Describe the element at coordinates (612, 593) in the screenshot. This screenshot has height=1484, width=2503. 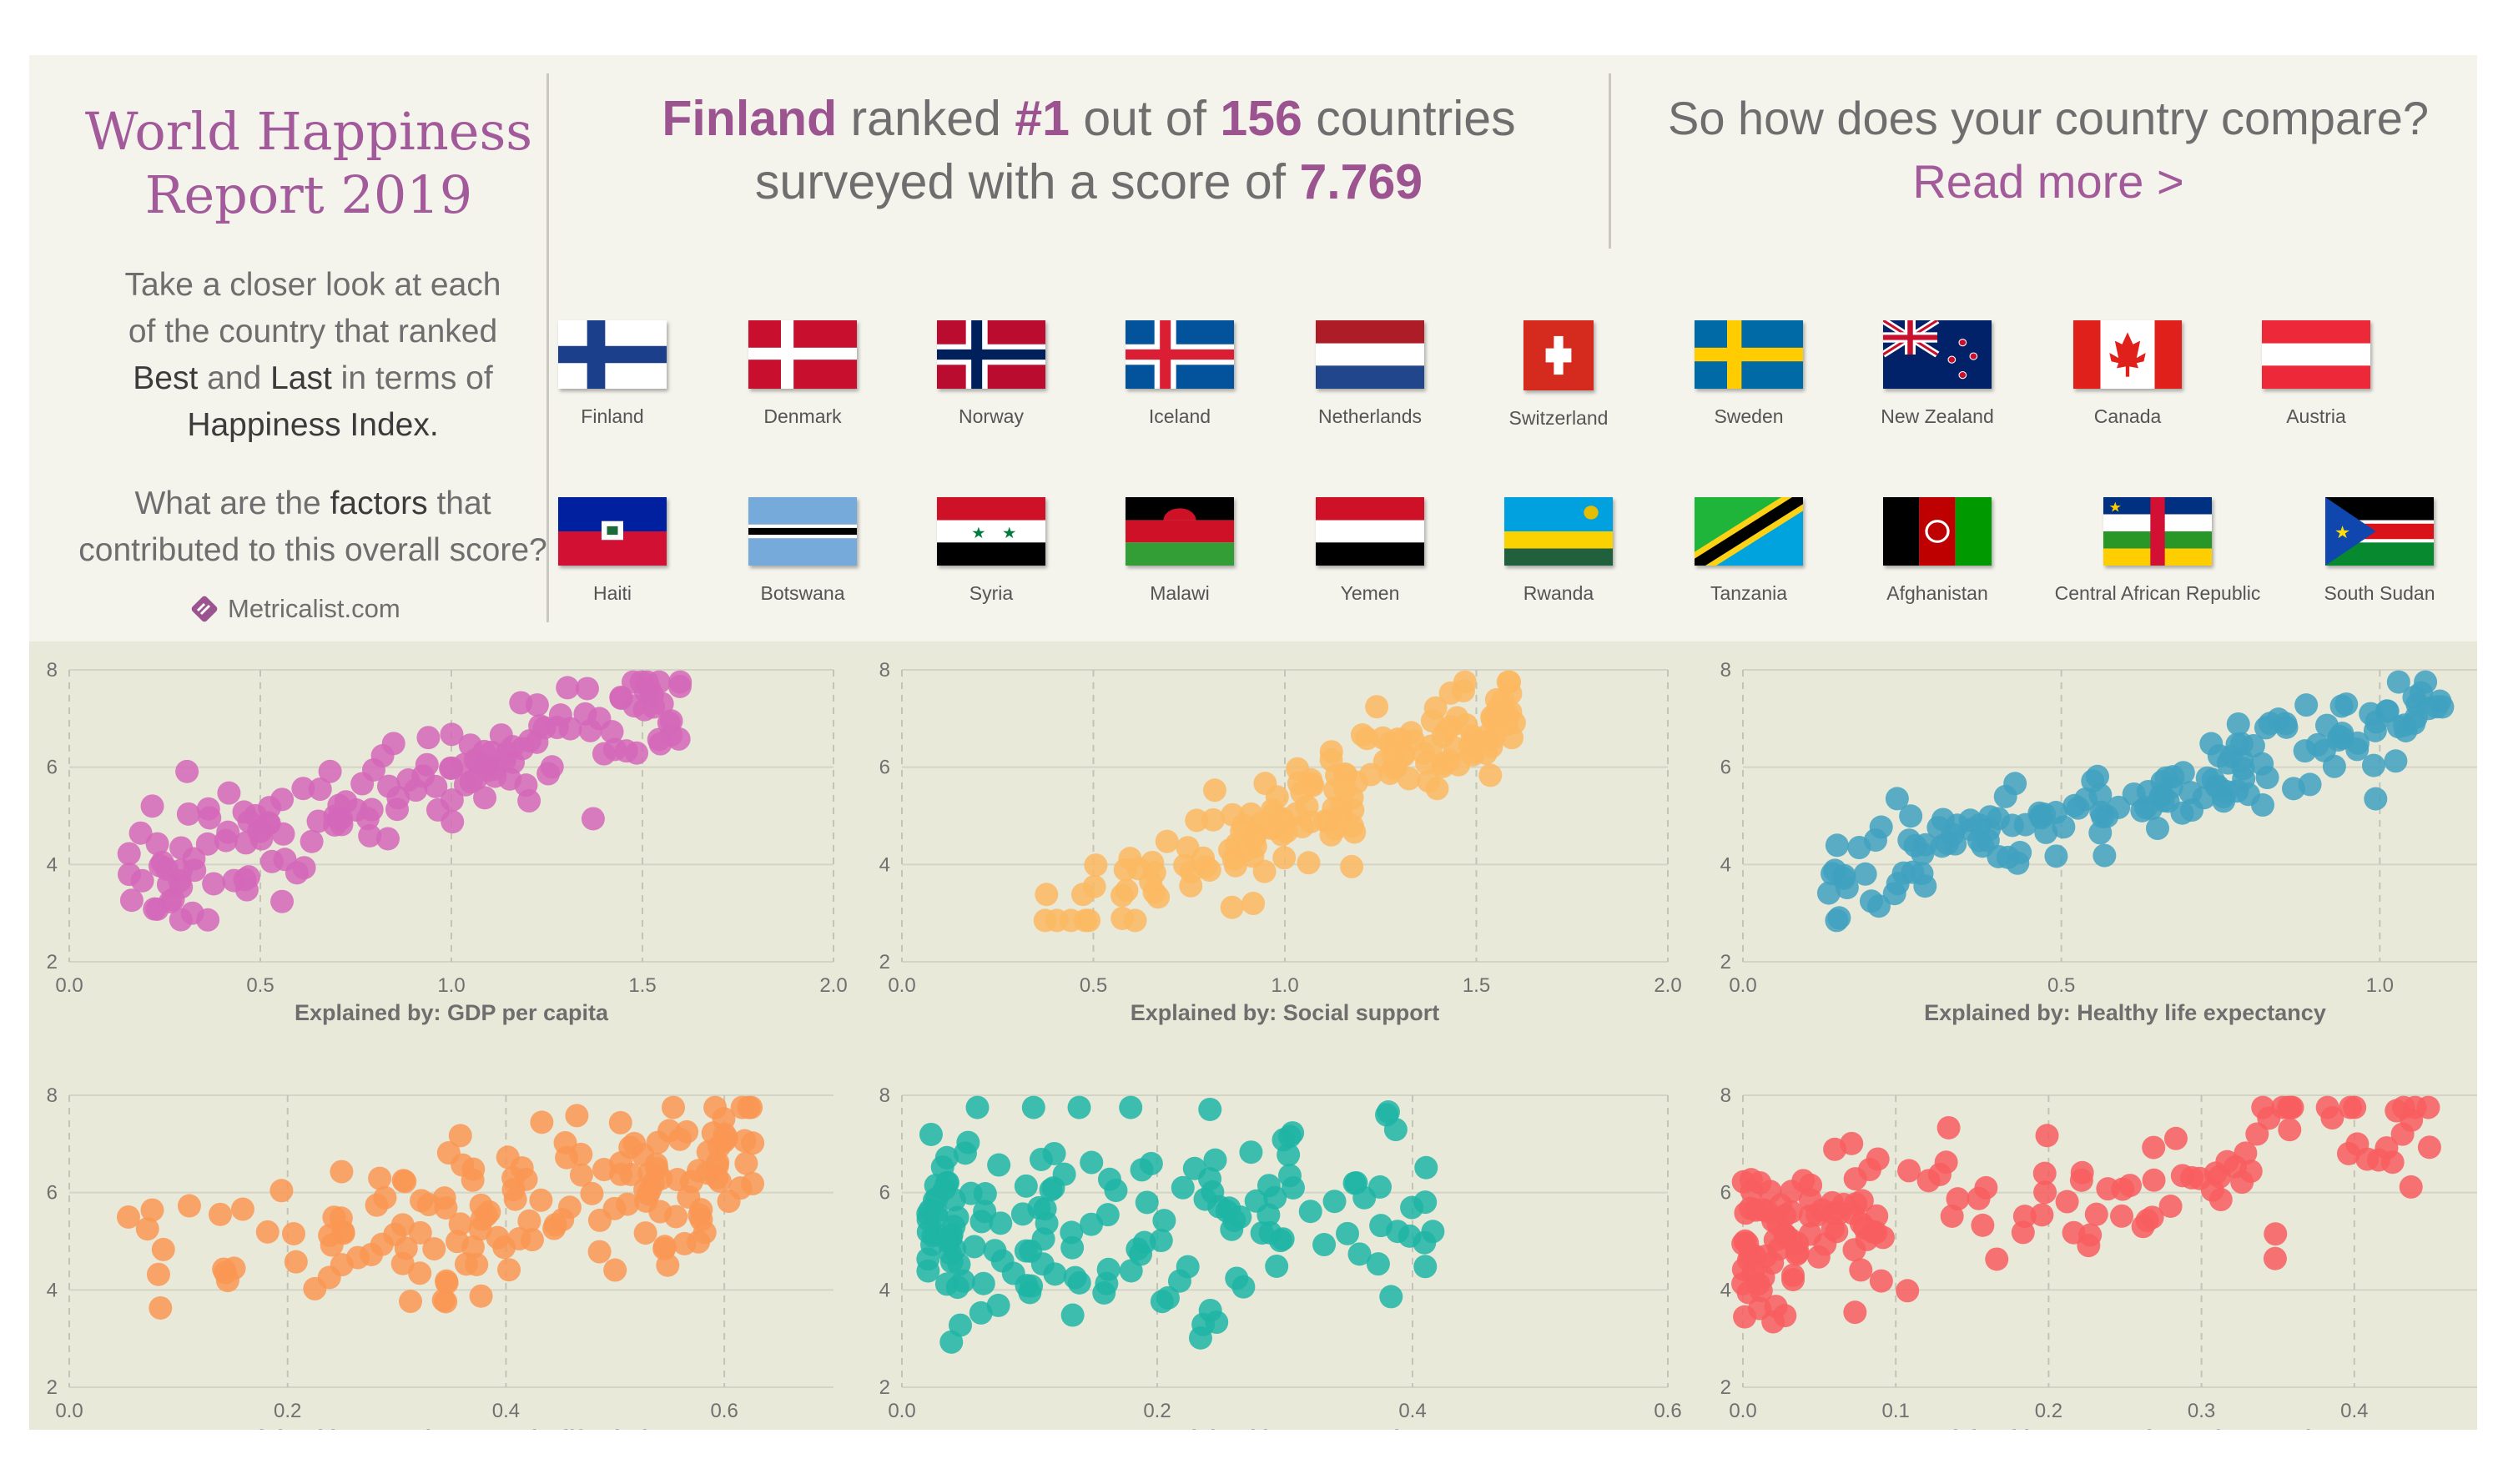
I see `flag-label: Haiti` at that location.